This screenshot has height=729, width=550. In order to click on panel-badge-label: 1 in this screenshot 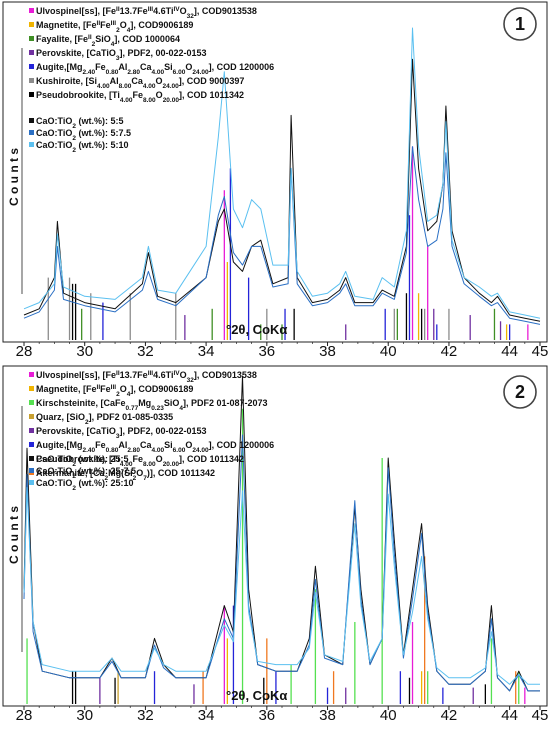, I will do `click(520, 24)`.